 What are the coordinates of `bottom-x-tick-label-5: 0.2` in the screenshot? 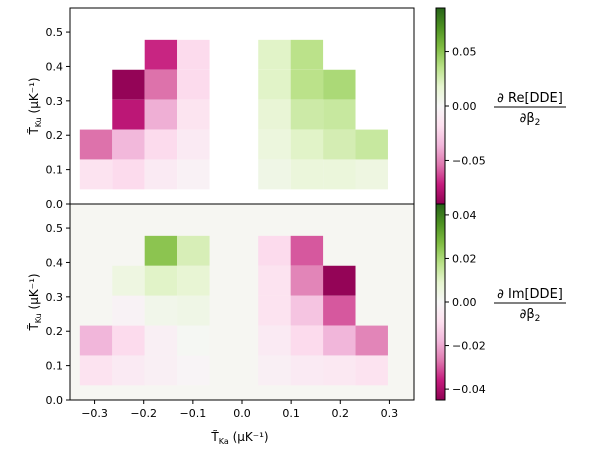 It's located at (341, 413).